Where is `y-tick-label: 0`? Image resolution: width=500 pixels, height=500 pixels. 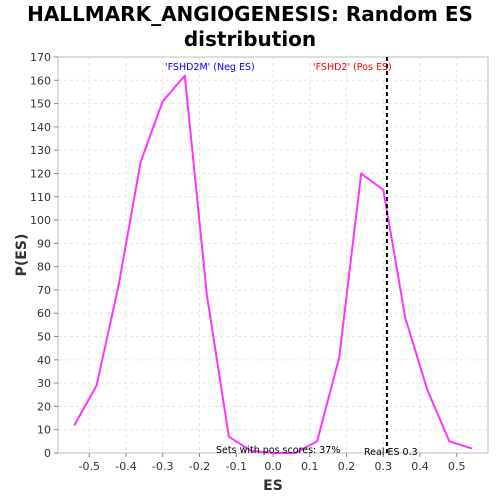
y-tick-label: 0 is located at coordinates (47, 453).